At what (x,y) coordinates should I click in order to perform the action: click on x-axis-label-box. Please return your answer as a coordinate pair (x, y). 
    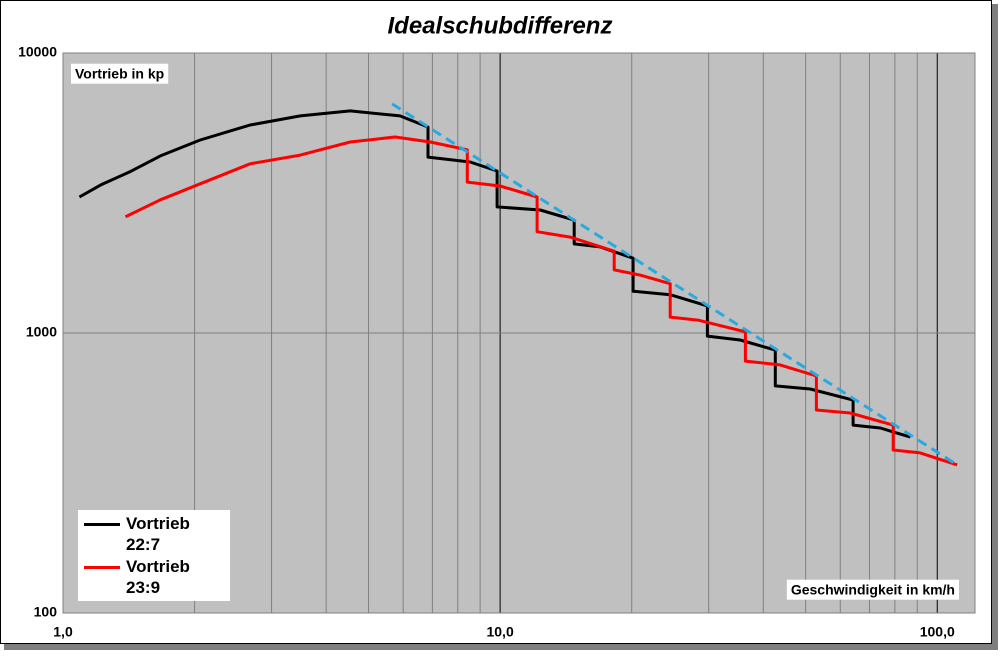
    Looking at the image, I should click on (872, 589).